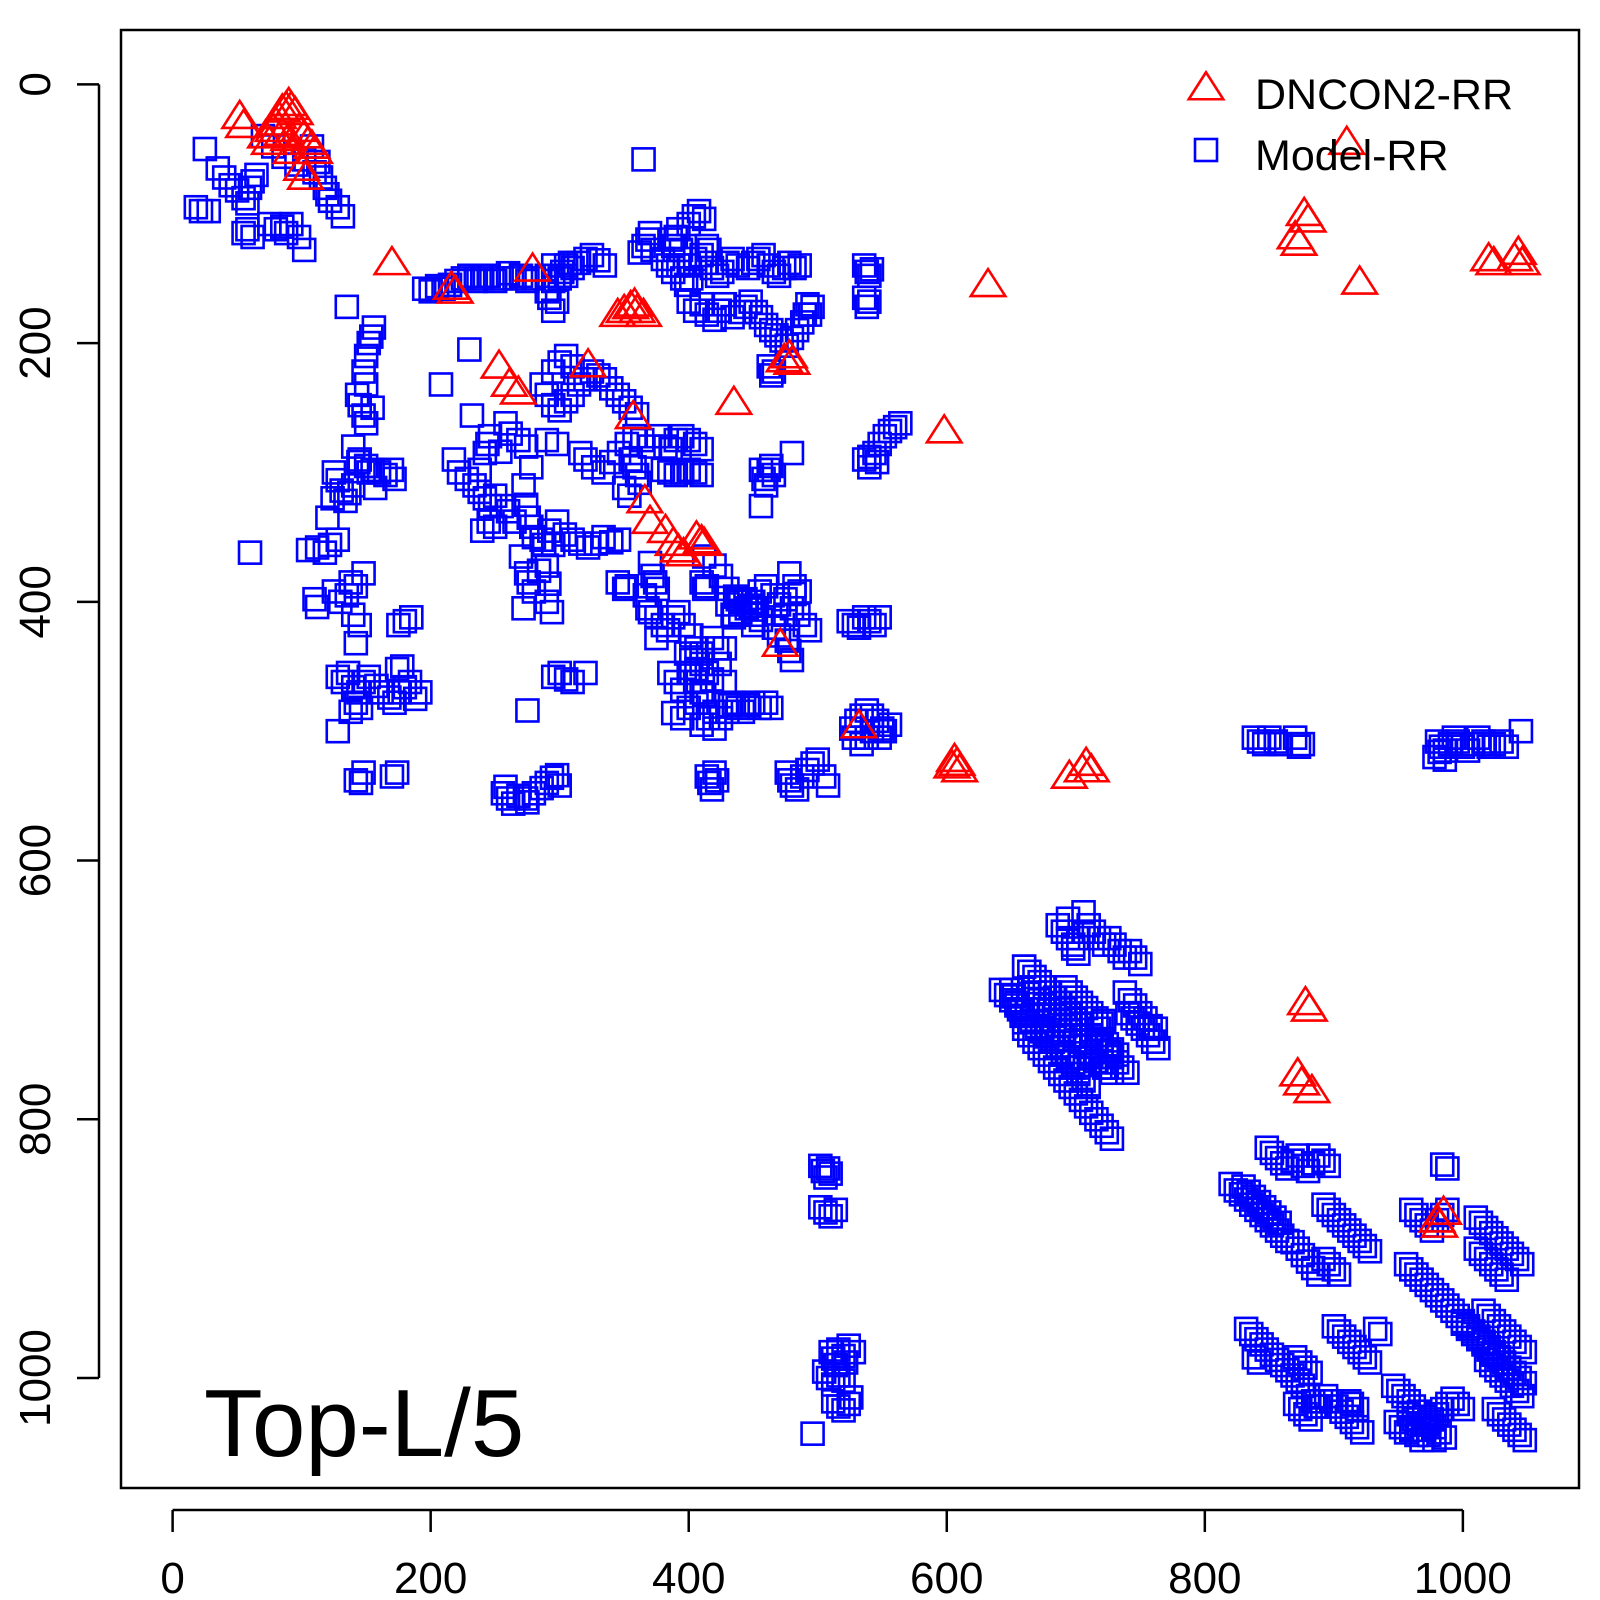 The width and height of the screenshot is (1600, 1600). What do you see at coordinates (1204, 1577) in the screenshot?
I see `x-tick-label: 800` at bounding box center [1204, 1577].